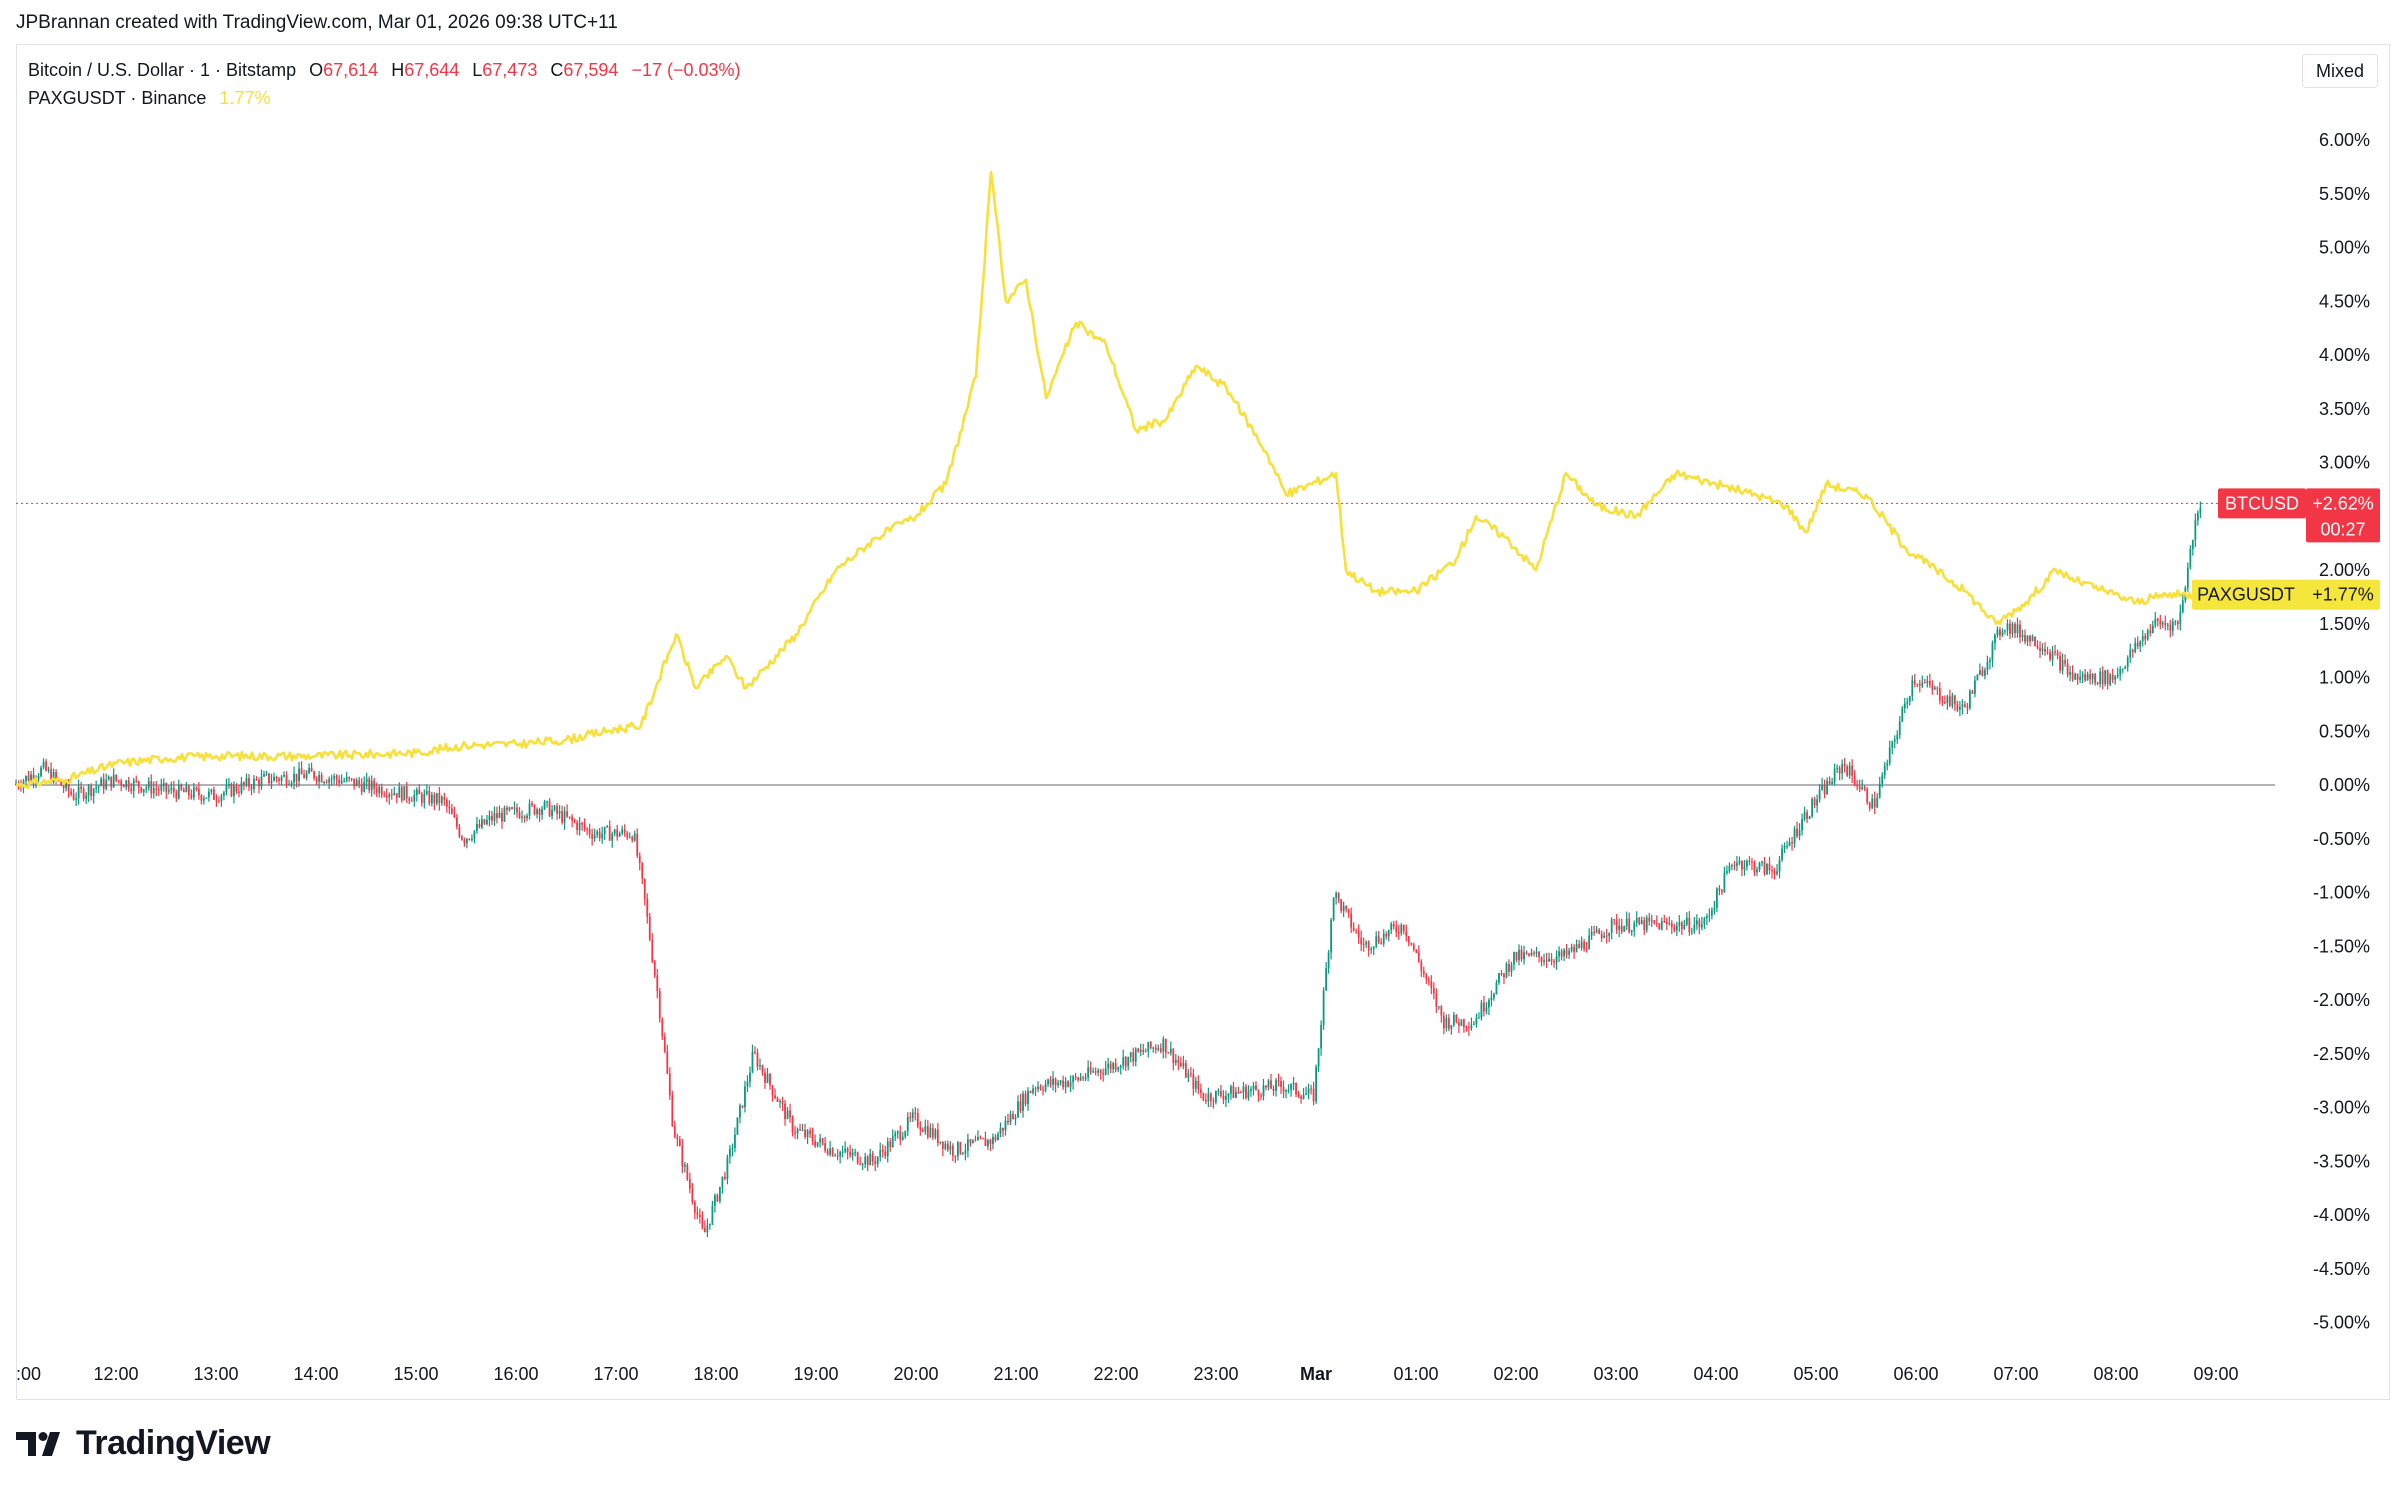  I want to click on tradingview-logo: TradingView, so click(143, 1443).